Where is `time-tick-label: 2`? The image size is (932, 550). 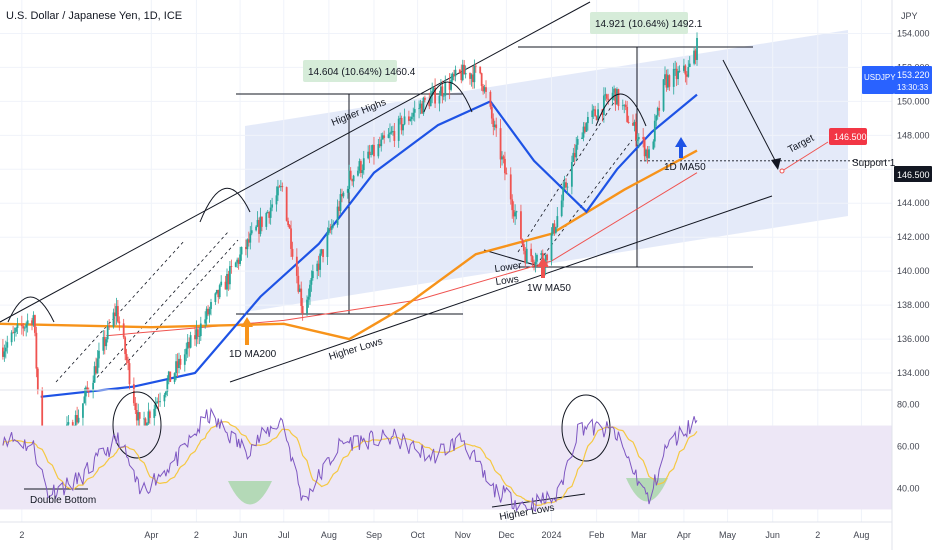
time-tick-label: 2 is located at coordinates (196, 535).